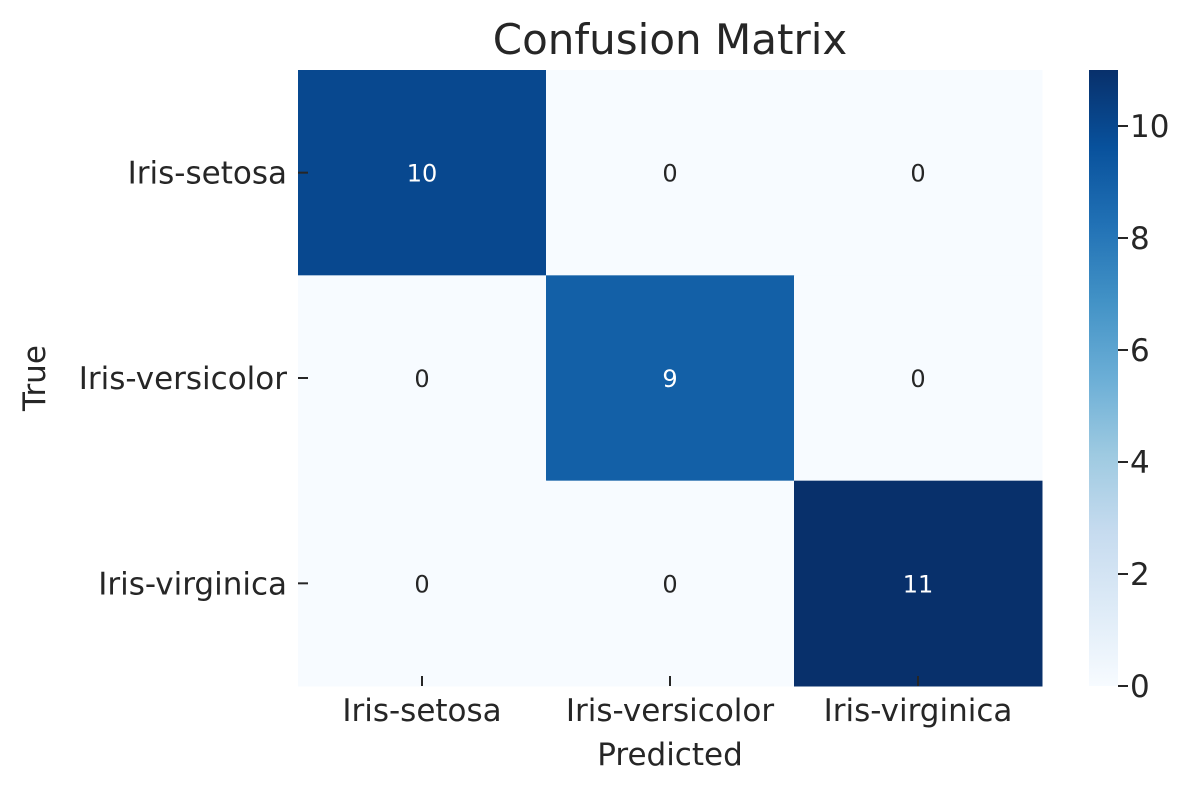  I want to click on x-axis-label: Predicted, so click(670, 755).